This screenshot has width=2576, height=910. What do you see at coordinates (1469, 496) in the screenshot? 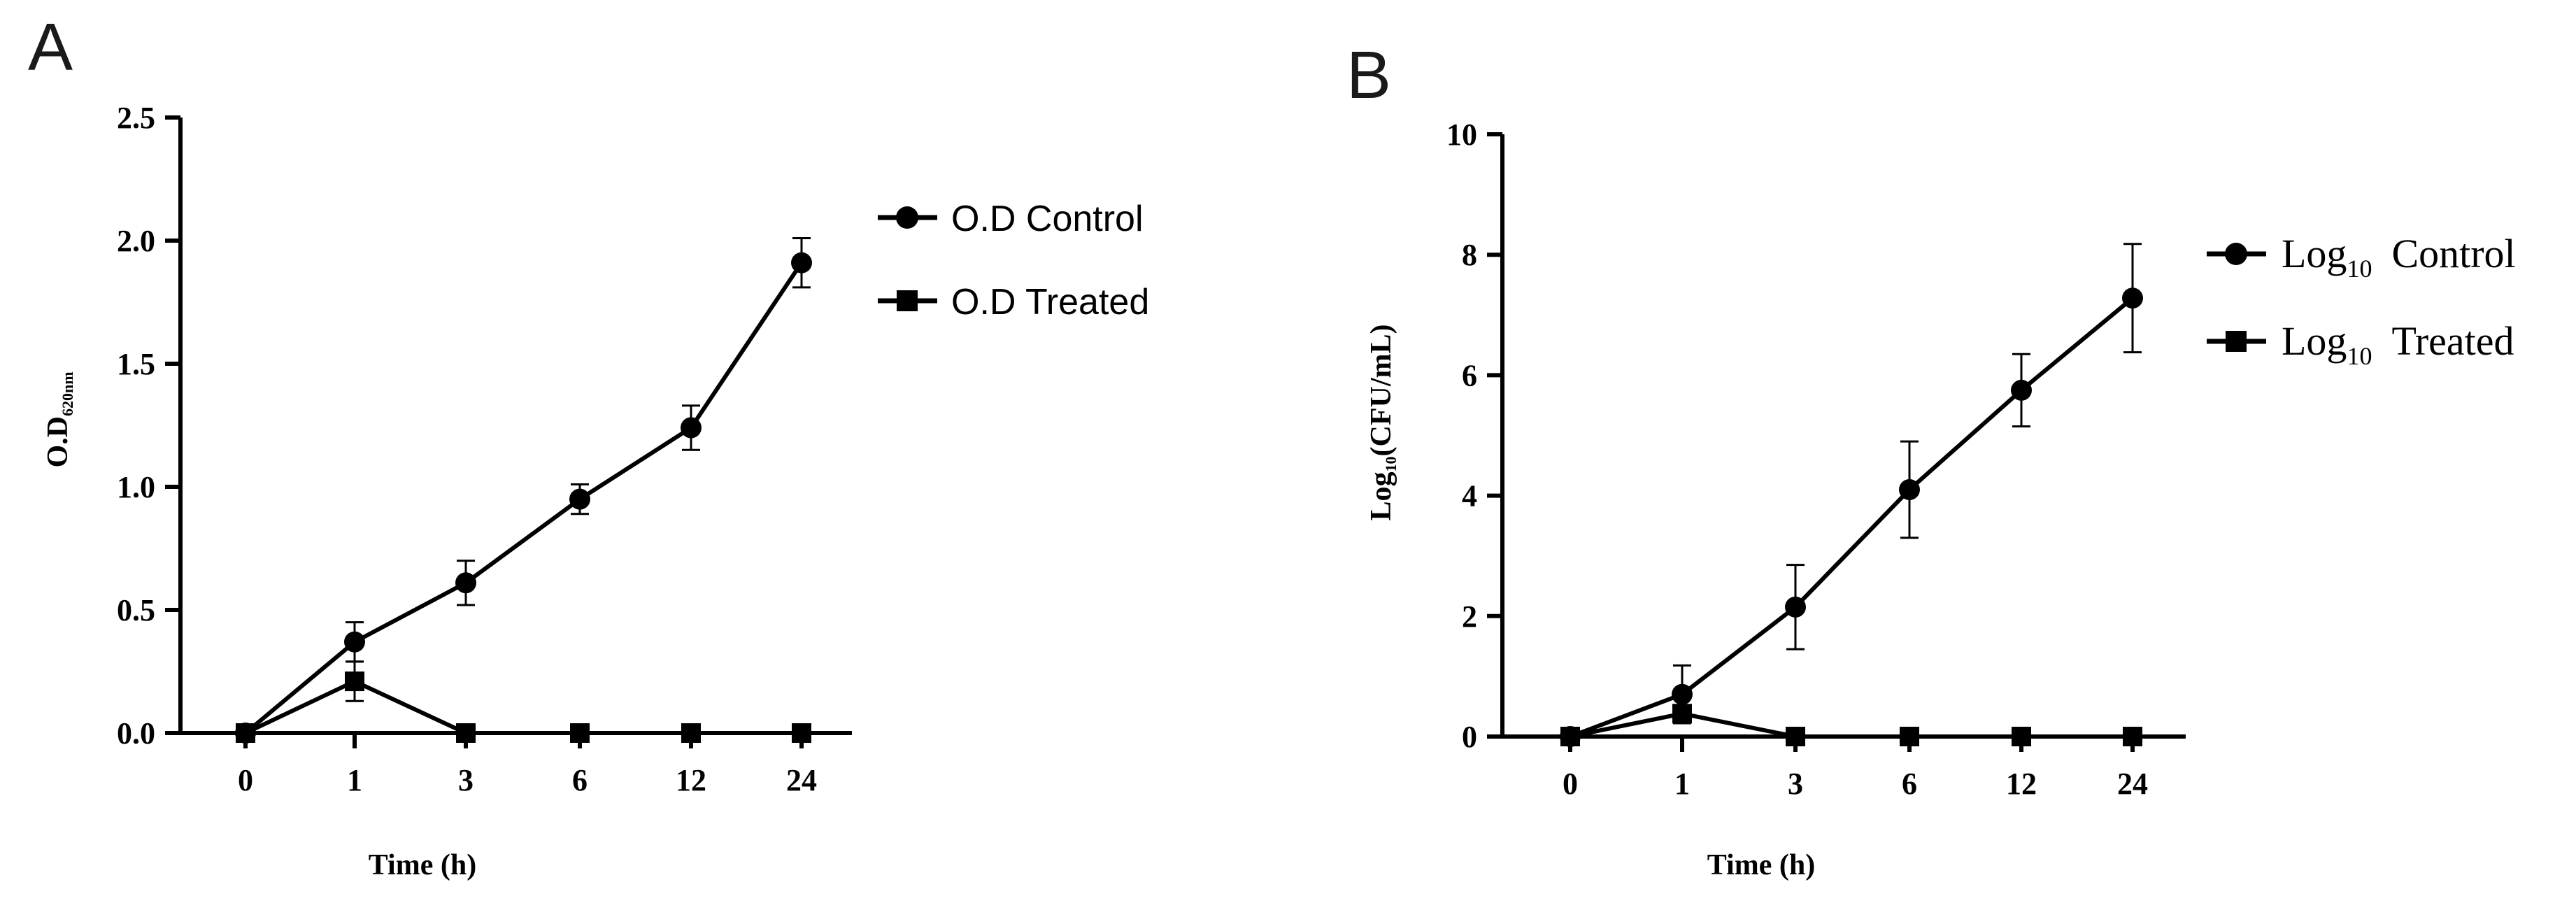
I see `panel-b-y-tick-label: 4` at bounding box center [1469, 496].